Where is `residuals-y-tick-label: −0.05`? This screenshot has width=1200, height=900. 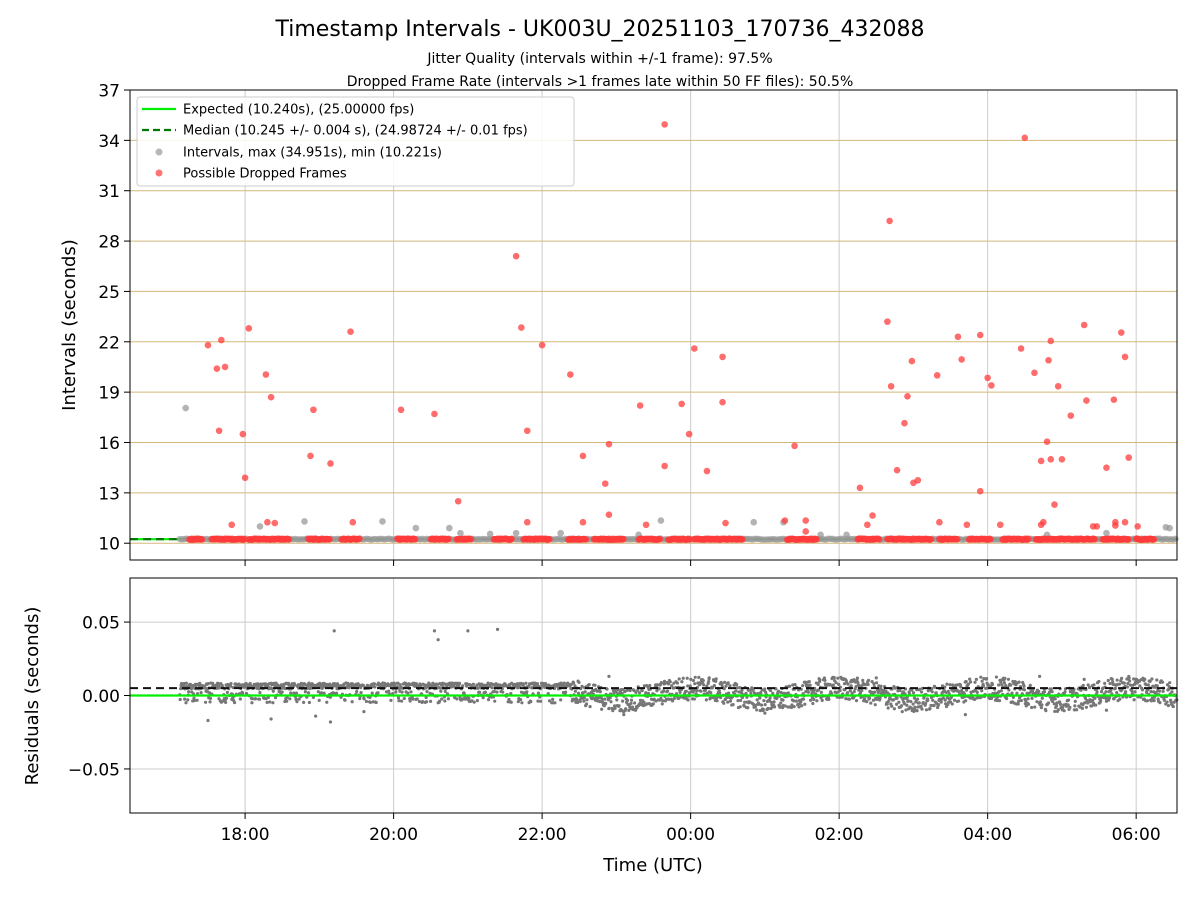 residuals-y-tick-label: −0.05 is located at coordinates (94, 770).